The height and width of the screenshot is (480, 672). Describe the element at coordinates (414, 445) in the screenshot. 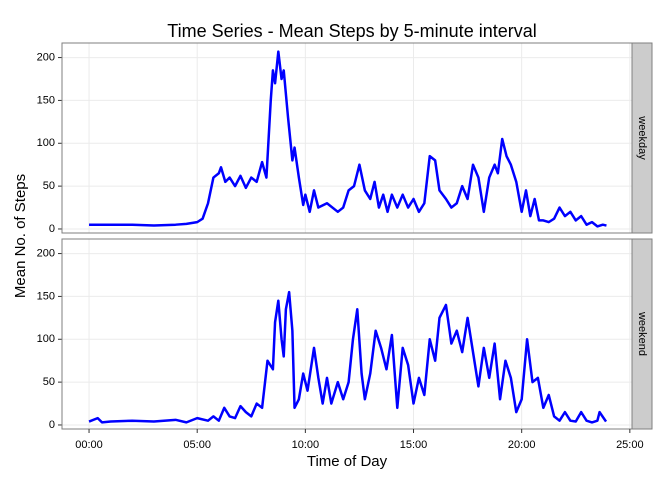

I see `x-tick-label: 15:00` at that location.